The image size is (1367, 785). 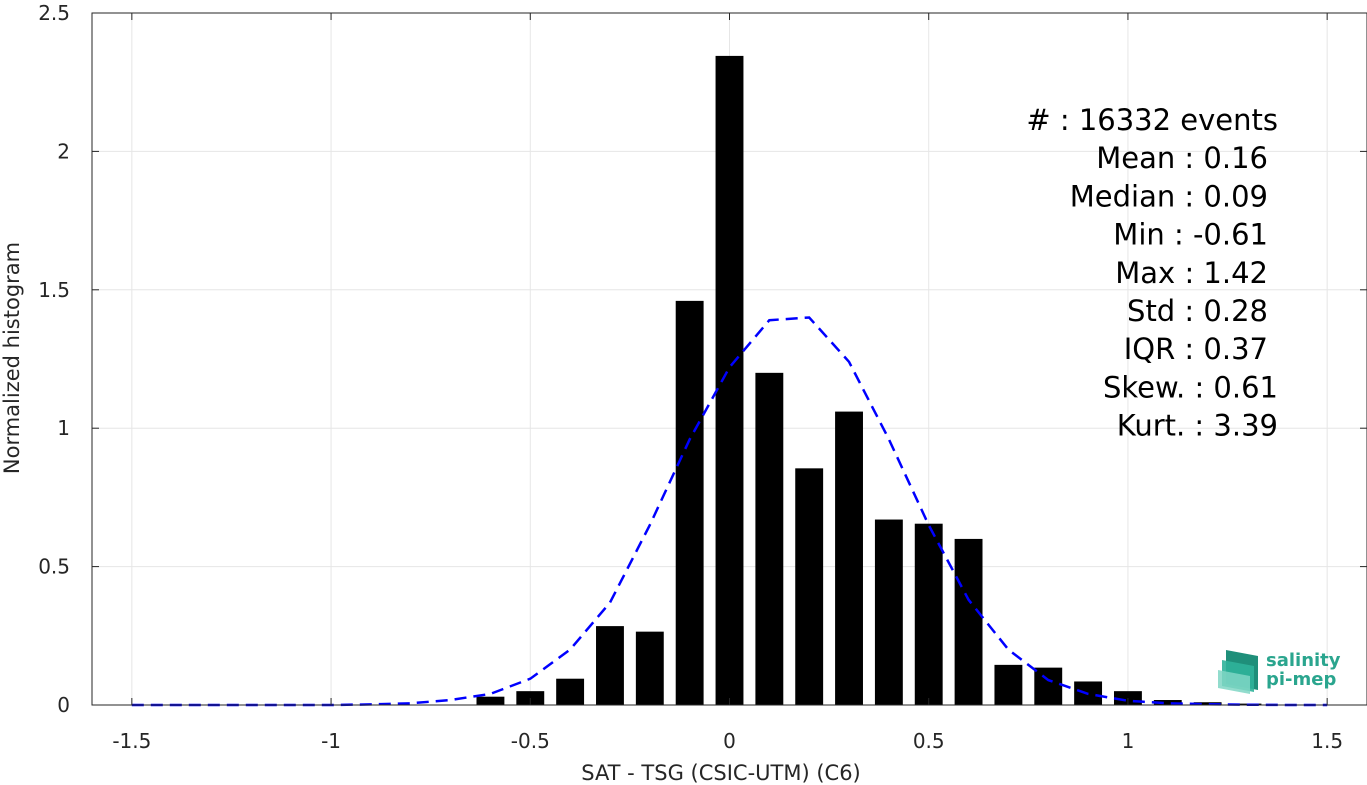 I want to click on y-axis-label: Normalized histogram, so click(x=12, y=358).